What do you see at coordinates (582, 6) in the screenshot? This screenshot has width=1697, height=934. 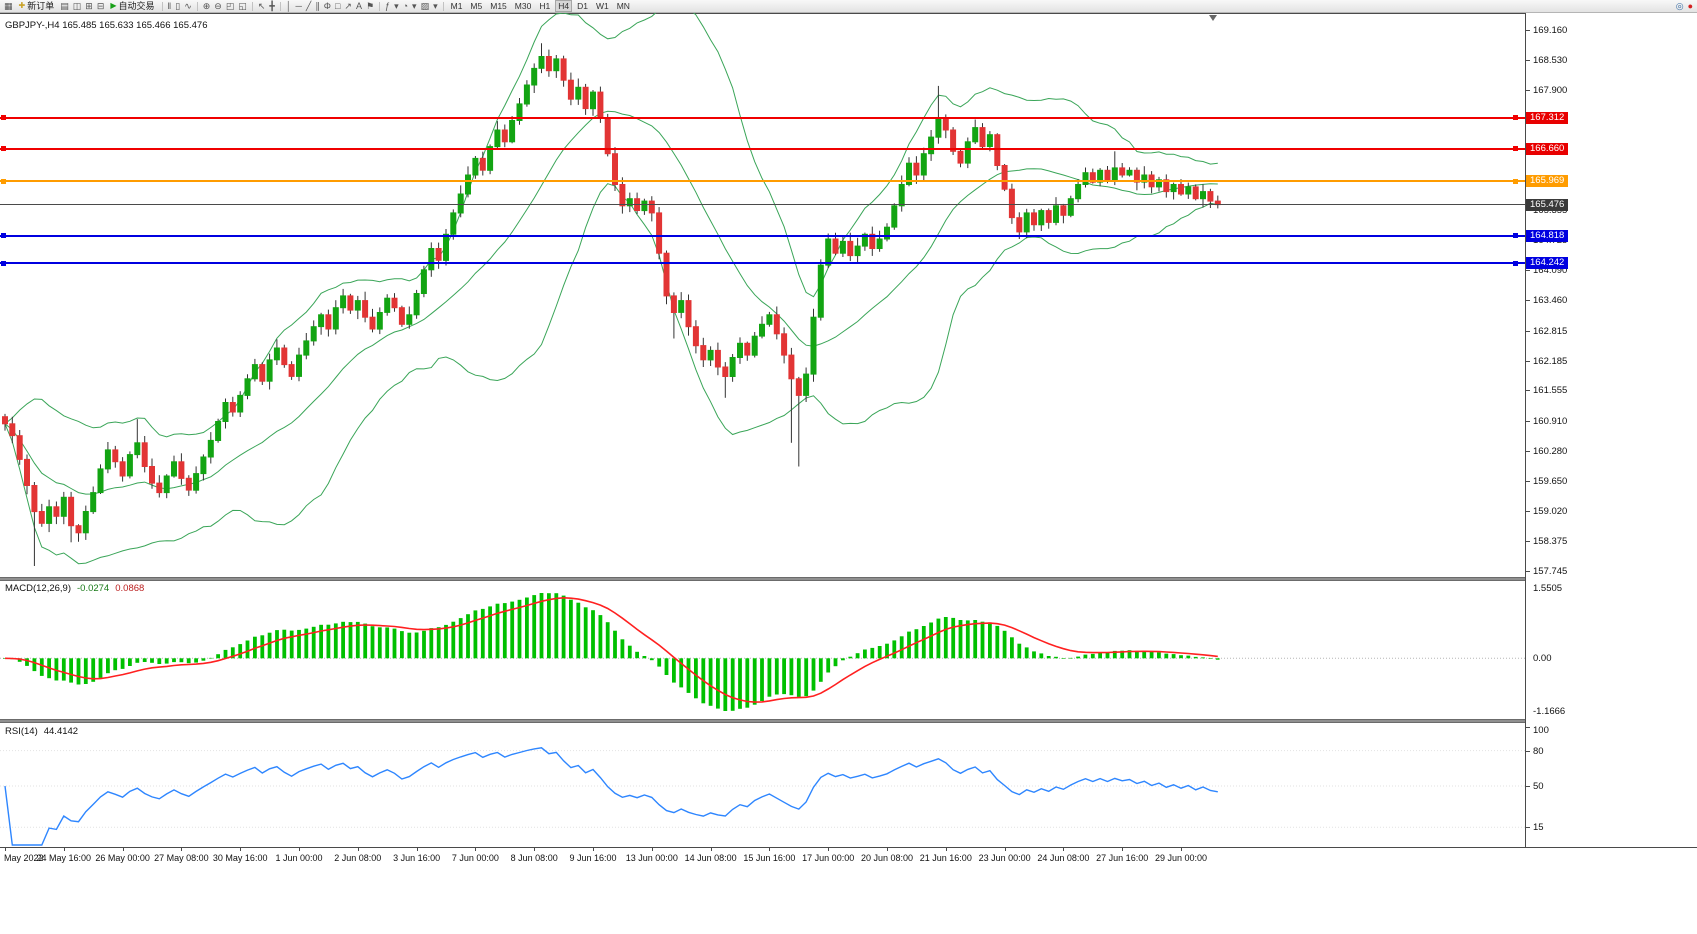 I see `timeframe-d1: D1` at bounding box center [582, 6].